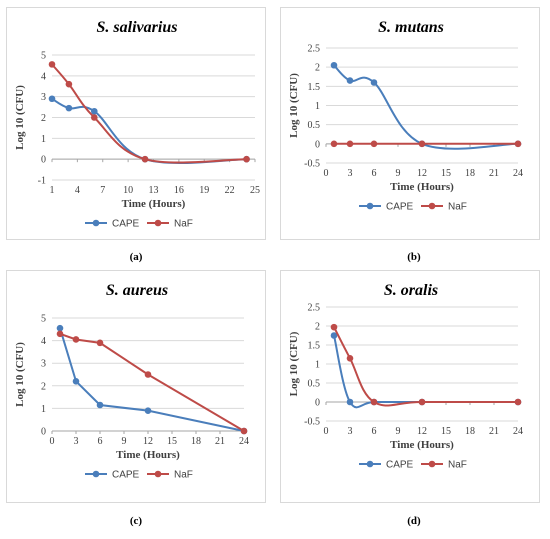 Image resolution: width=550 pixels, height=539 pixels. I want to click on x-tick-label: 1, so click(52, 190).